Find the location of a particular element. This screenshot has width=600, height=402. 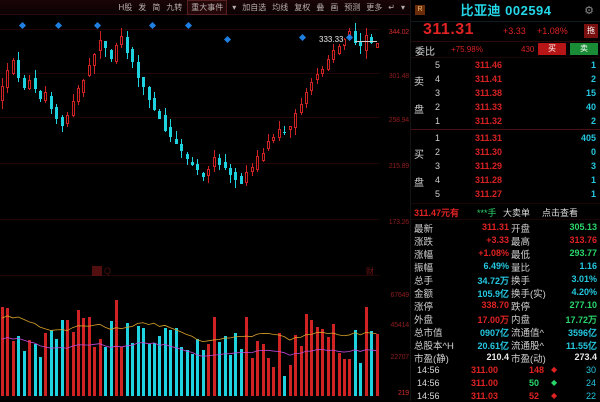

watermark-logo is located at coordinates (97, 271).